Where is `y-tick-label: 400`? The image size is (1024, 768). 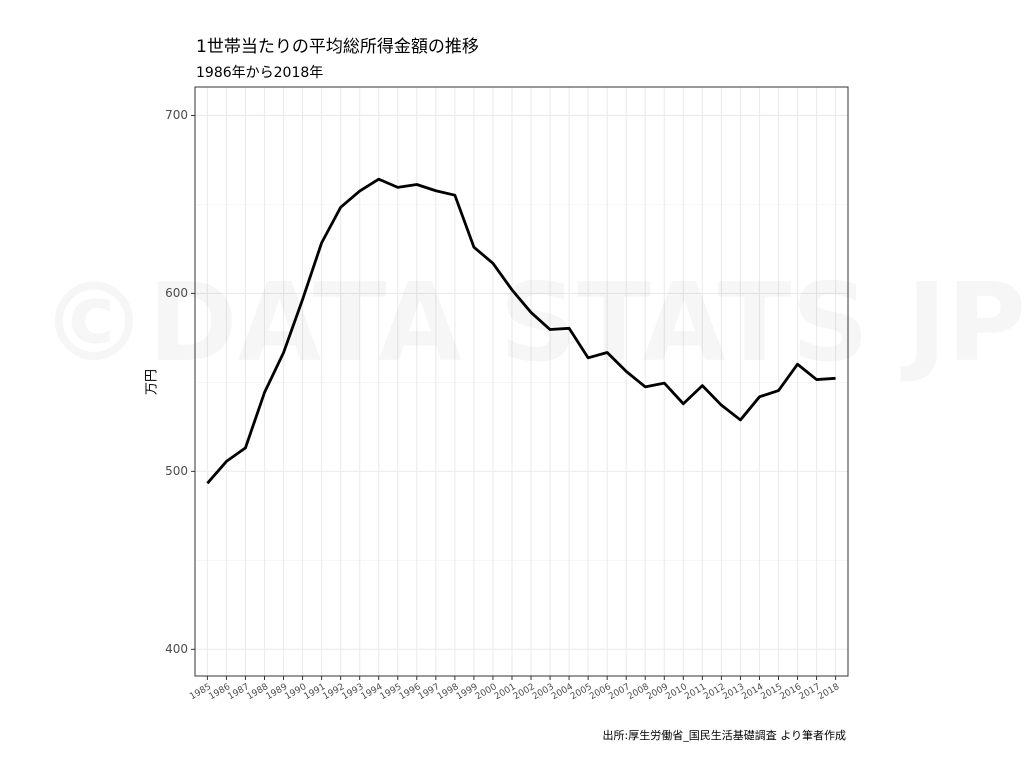
y-tick-label: 400 is located at coordinates (176, 649).